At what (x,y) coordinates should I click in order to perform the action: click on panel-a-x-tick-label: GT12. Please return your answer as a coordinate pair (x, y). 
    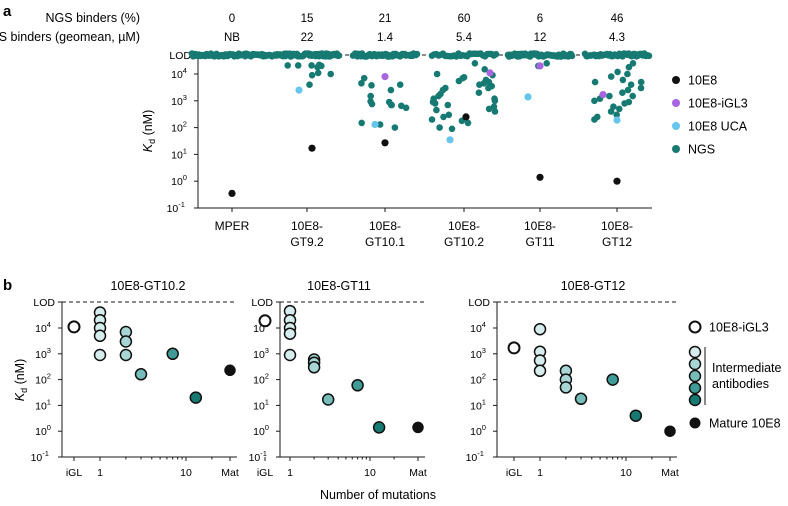
    Looking at the image, I should click on (617, 242).